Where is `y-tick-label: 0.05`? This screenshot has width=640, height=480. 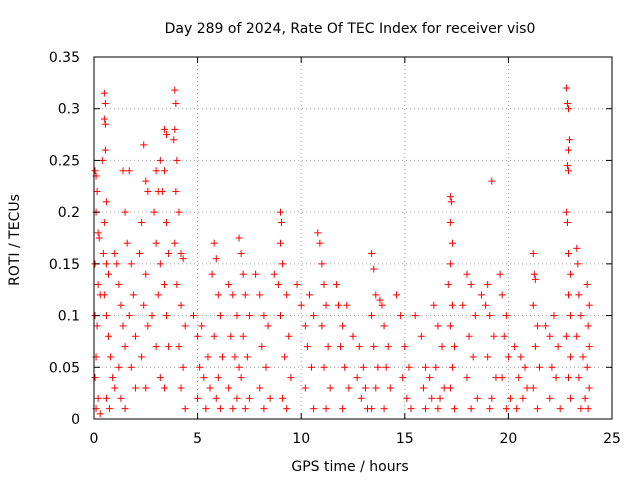
y-tick-label: 0.05 is located at coordinates (64, 368).